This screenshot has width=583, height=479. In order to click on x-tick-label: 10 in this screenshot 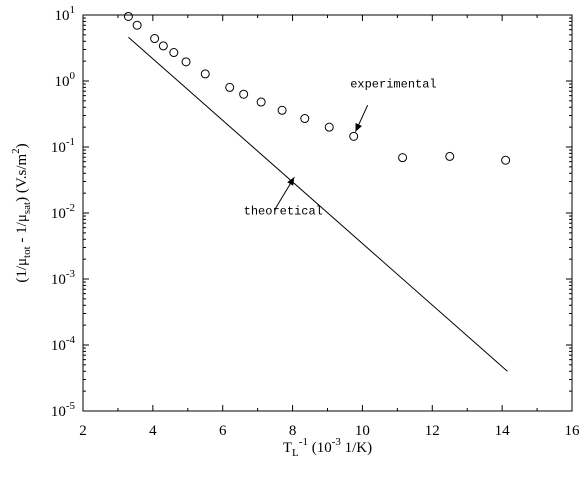, I will do `click(362, 431)`.